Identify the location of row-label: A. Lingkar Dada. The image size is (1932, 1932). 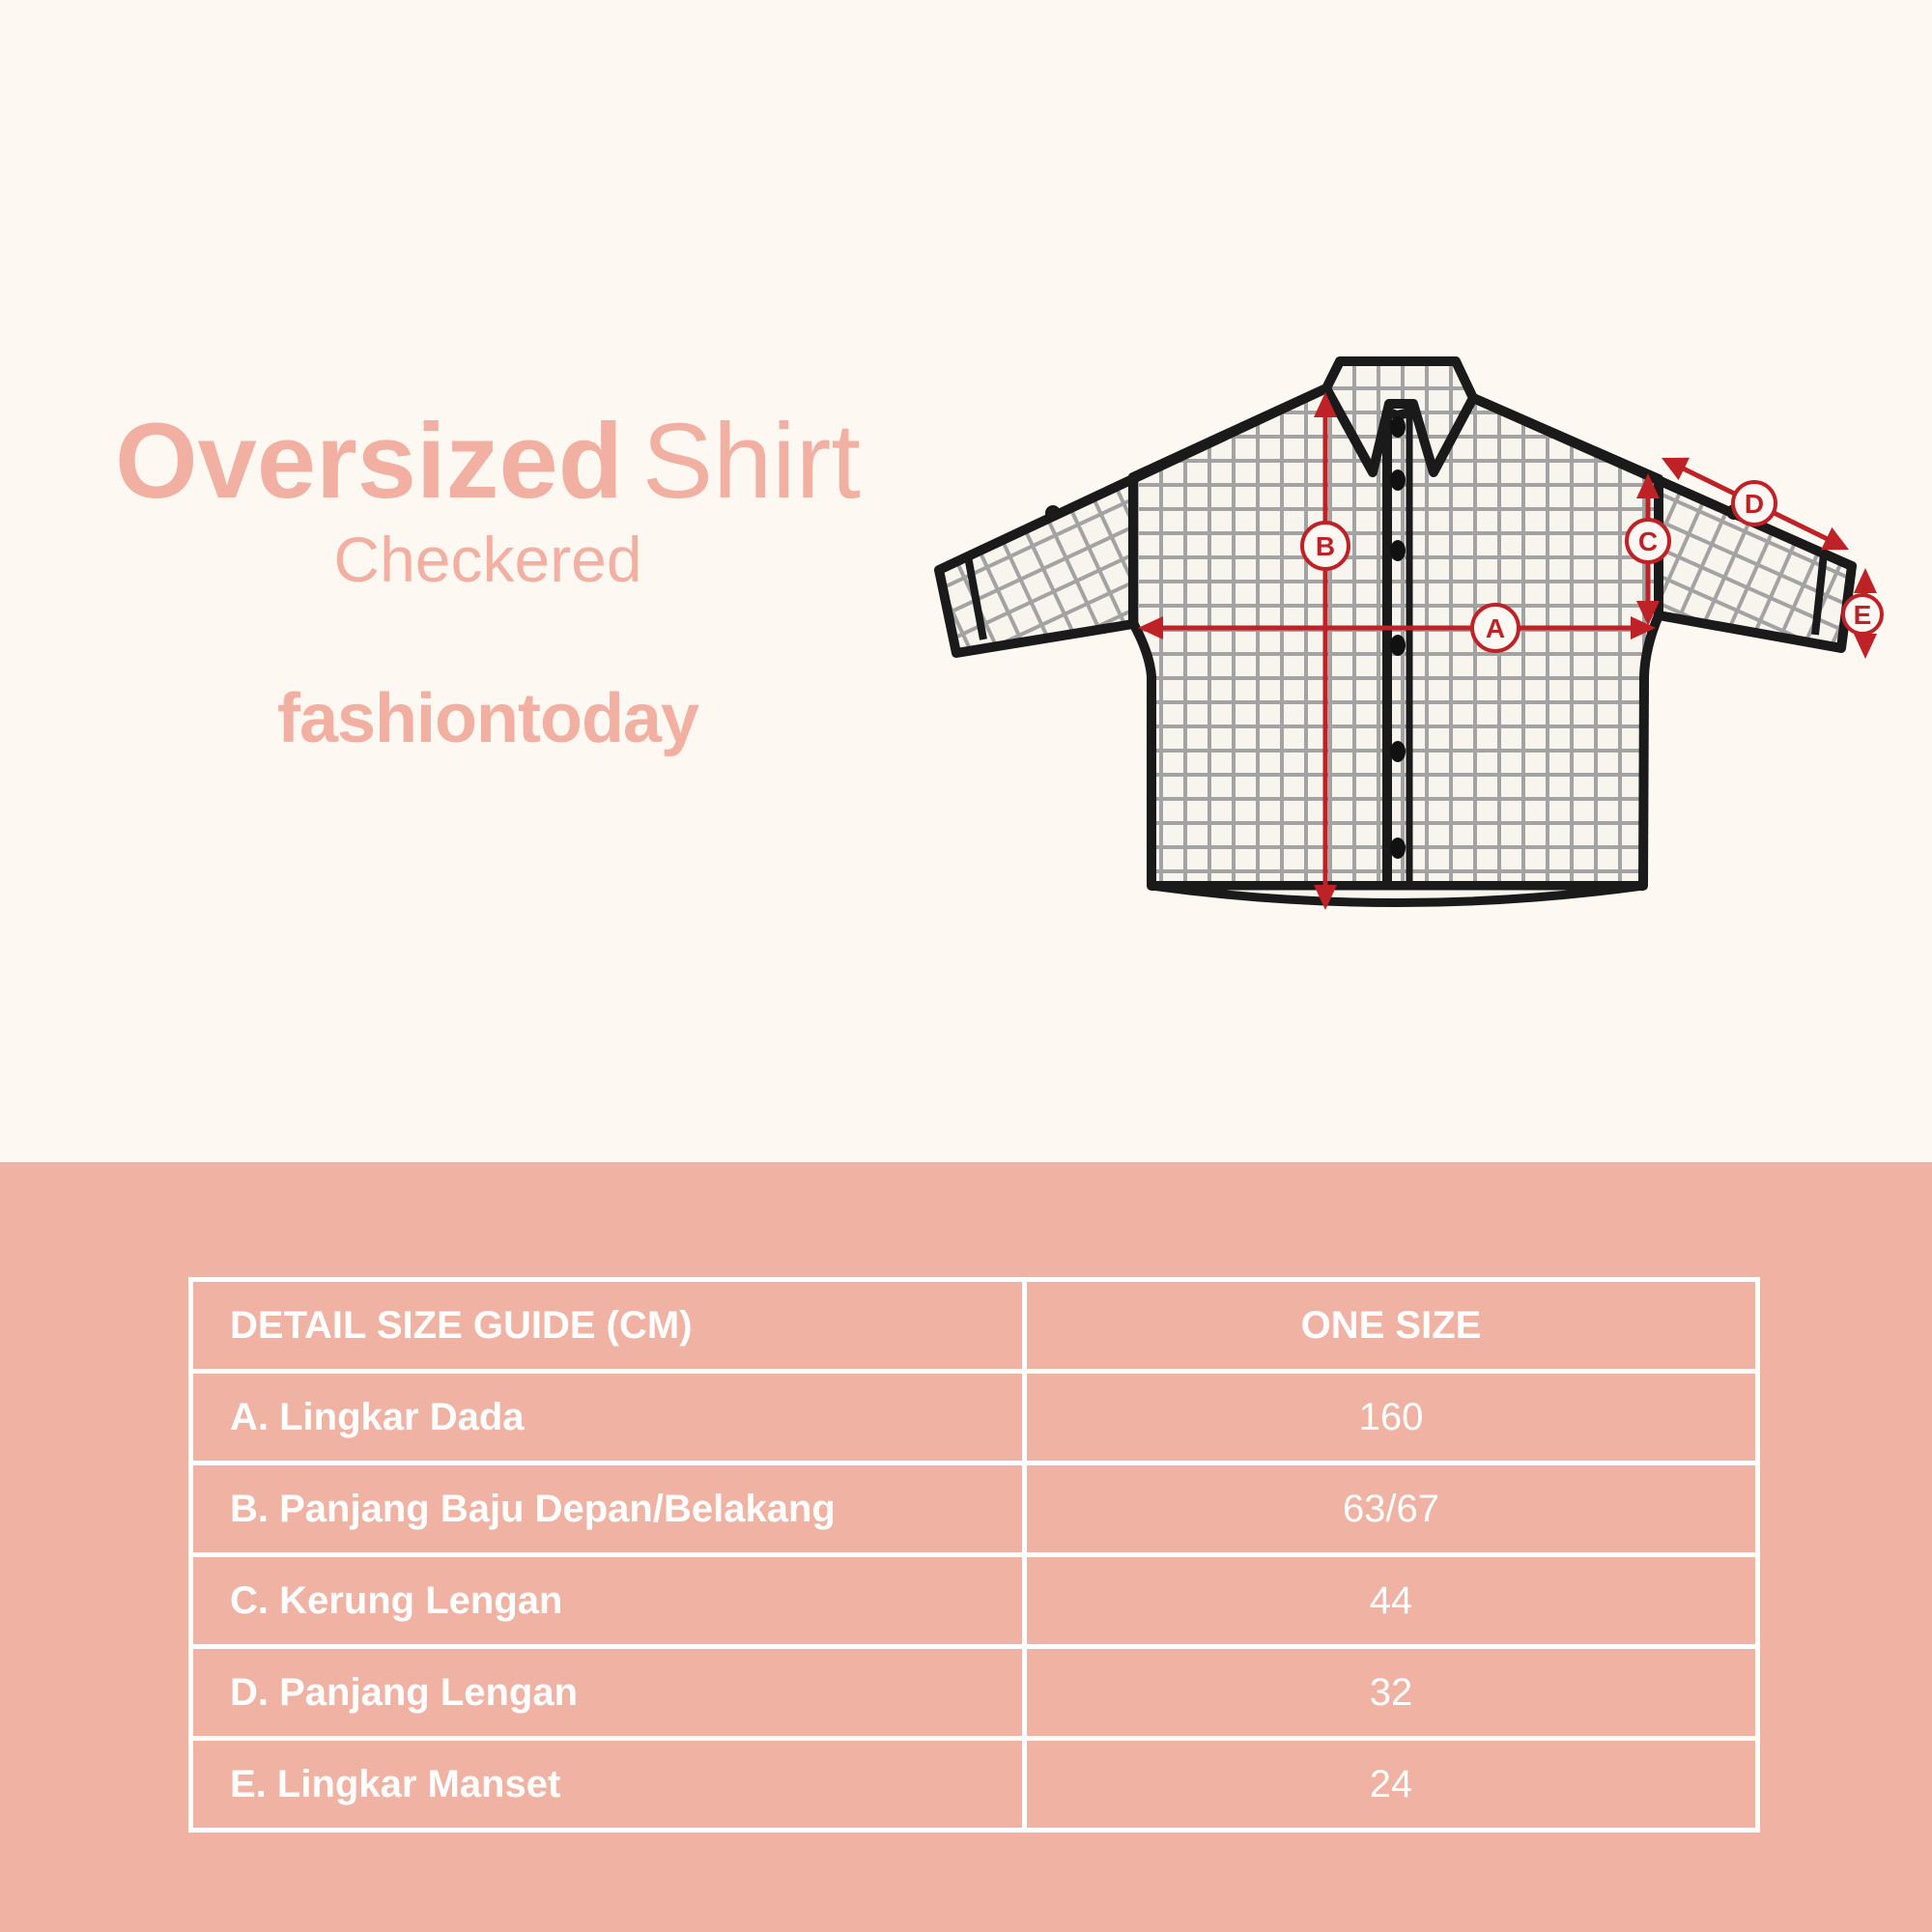
(607, 1417).